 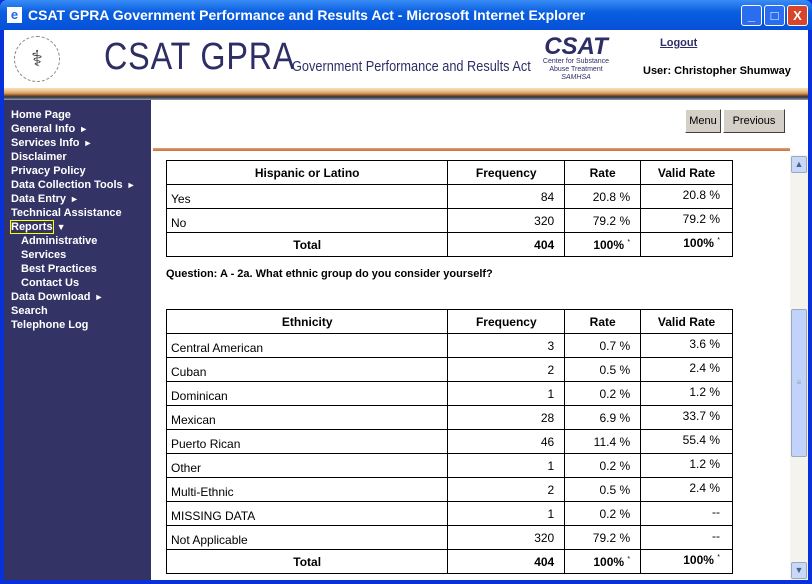 What do you see at coordinates (686, 393) in the screenshot?
I see `table-cell: 1.2 %` at bounding box center [686, 393].